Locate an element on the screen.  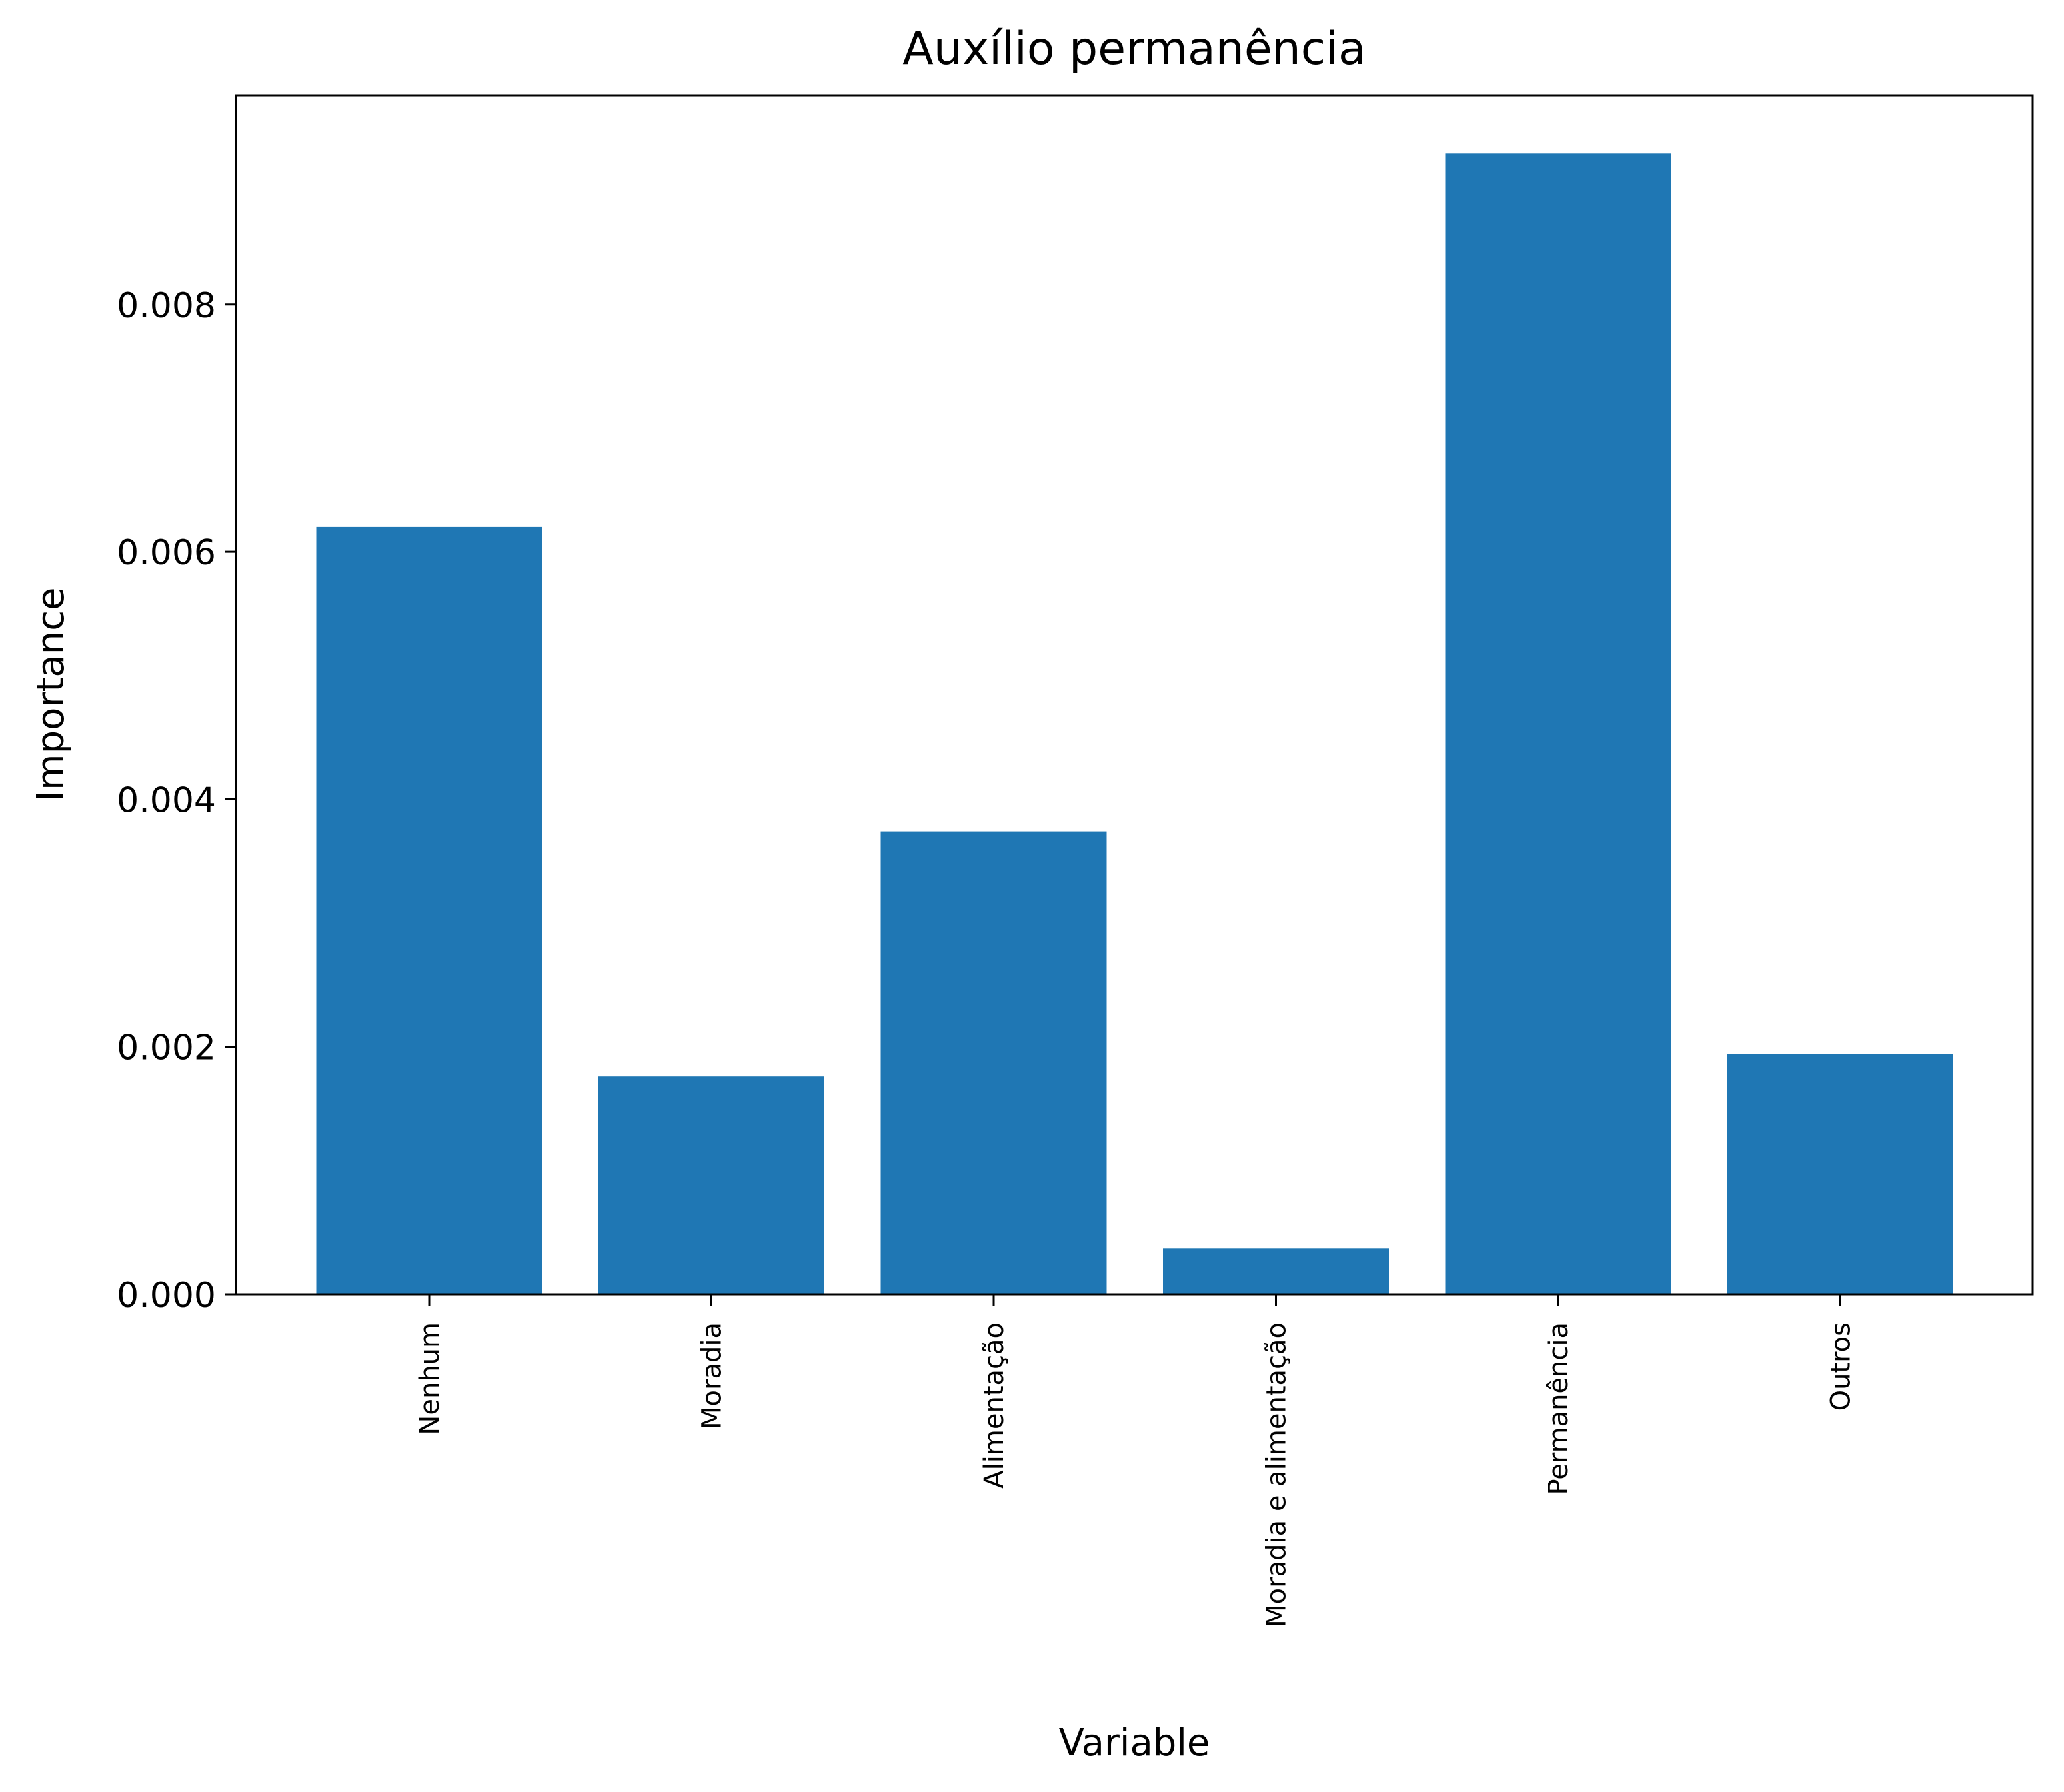
x-tick-label-nenhum: Nenhum is located at coordinates (430, 1379).